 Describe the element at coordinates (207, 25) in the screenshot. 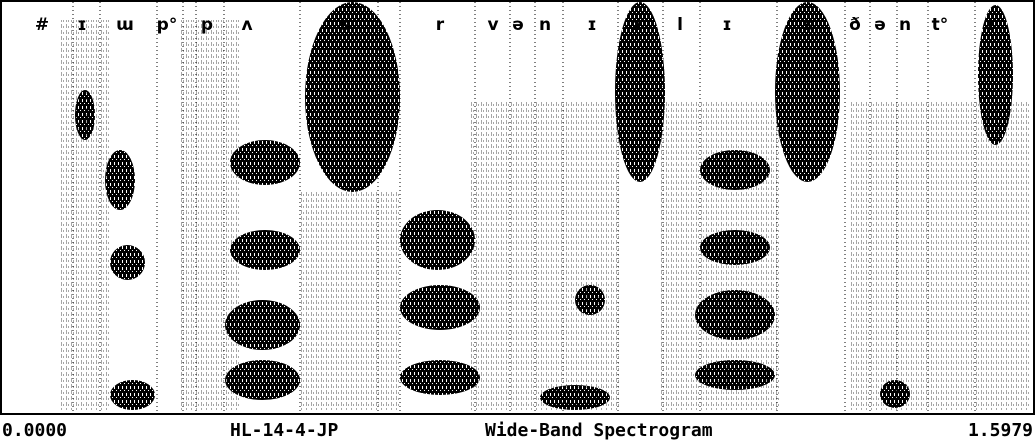

I see `segment-label: p` at that location.